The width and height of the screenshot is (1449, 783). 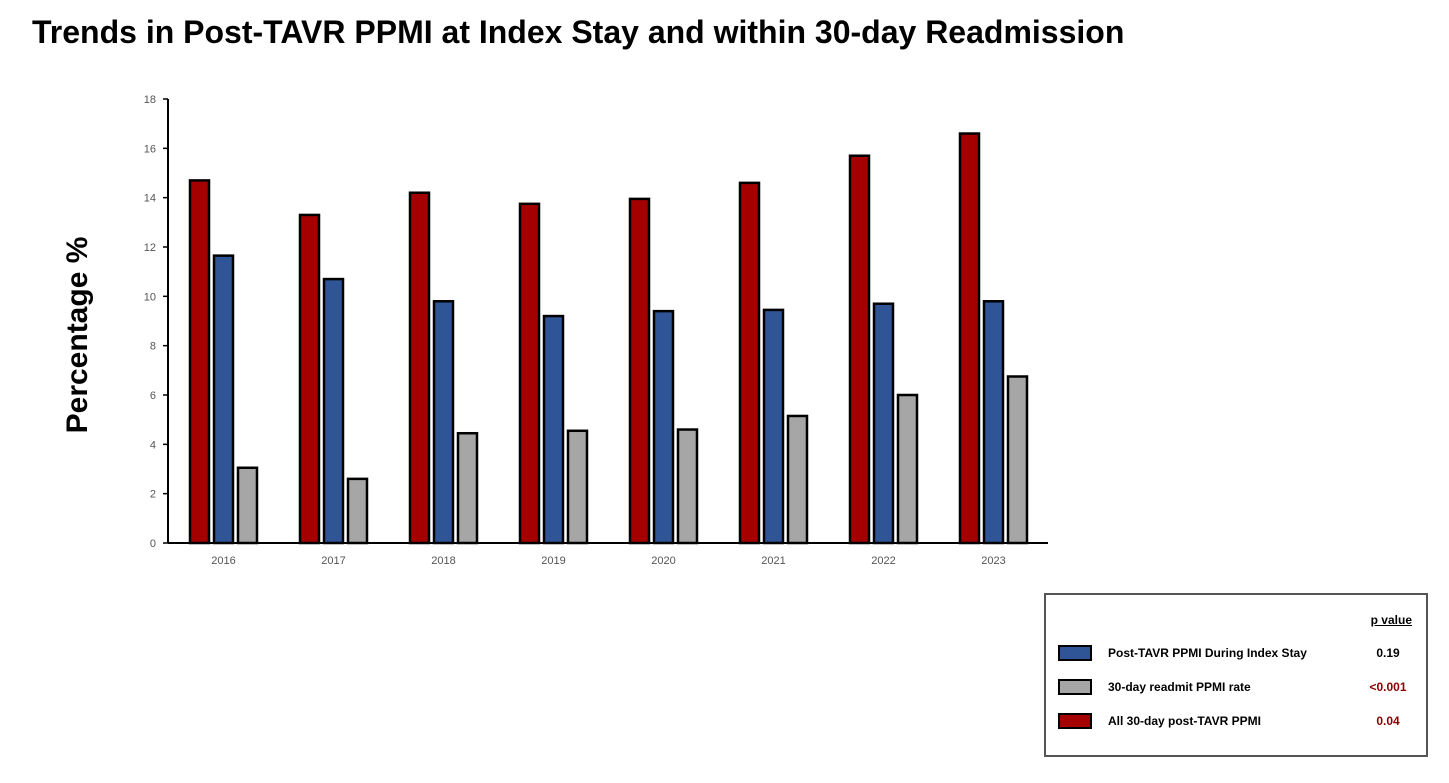 What do you see at coordinates (883, 561) in the screenshot?
I see `x-tick-label: 2022` at bounding box center [883, 561].